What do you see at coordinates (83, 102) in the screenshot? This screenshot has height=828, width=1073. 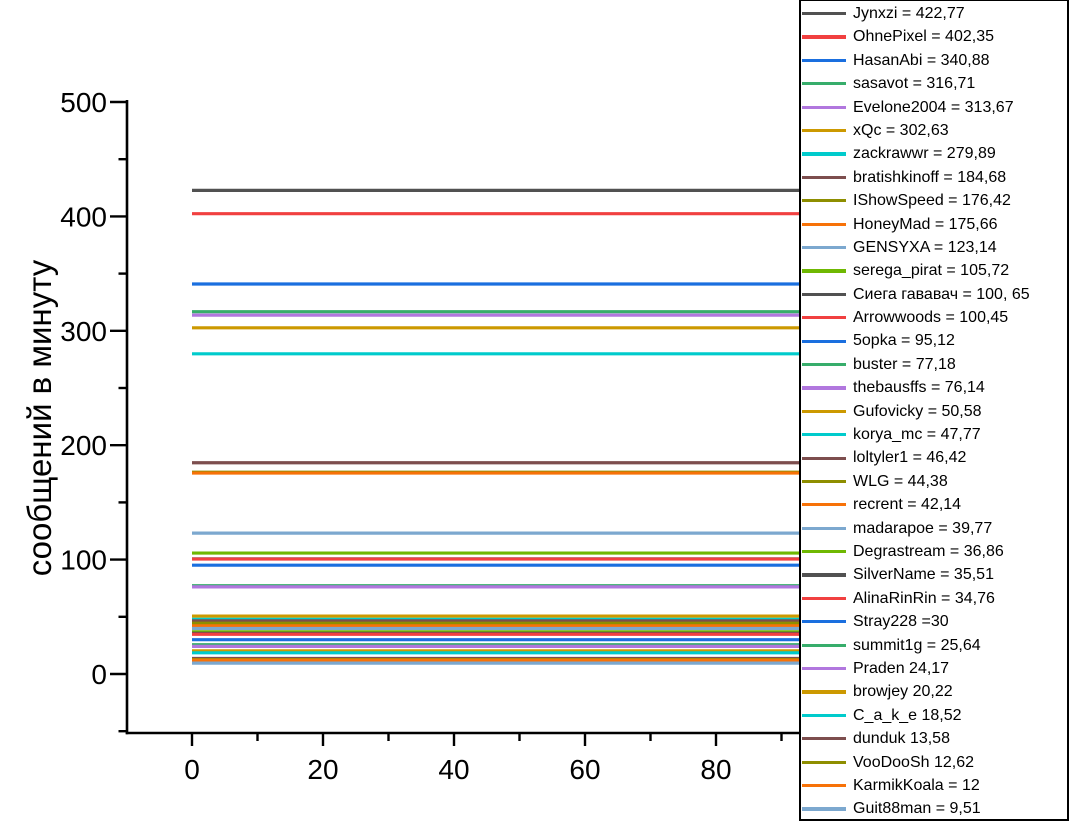 I see `y-tick-label: 500` at bounding box center [83, 102].